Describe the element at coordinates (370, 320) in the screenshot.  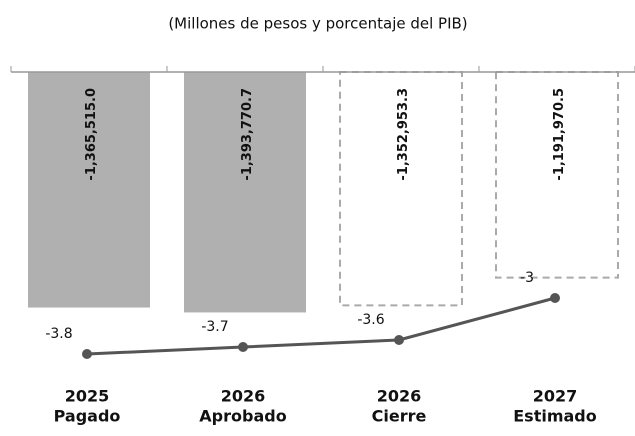
I see `line-value-label: -3.6` at that location.